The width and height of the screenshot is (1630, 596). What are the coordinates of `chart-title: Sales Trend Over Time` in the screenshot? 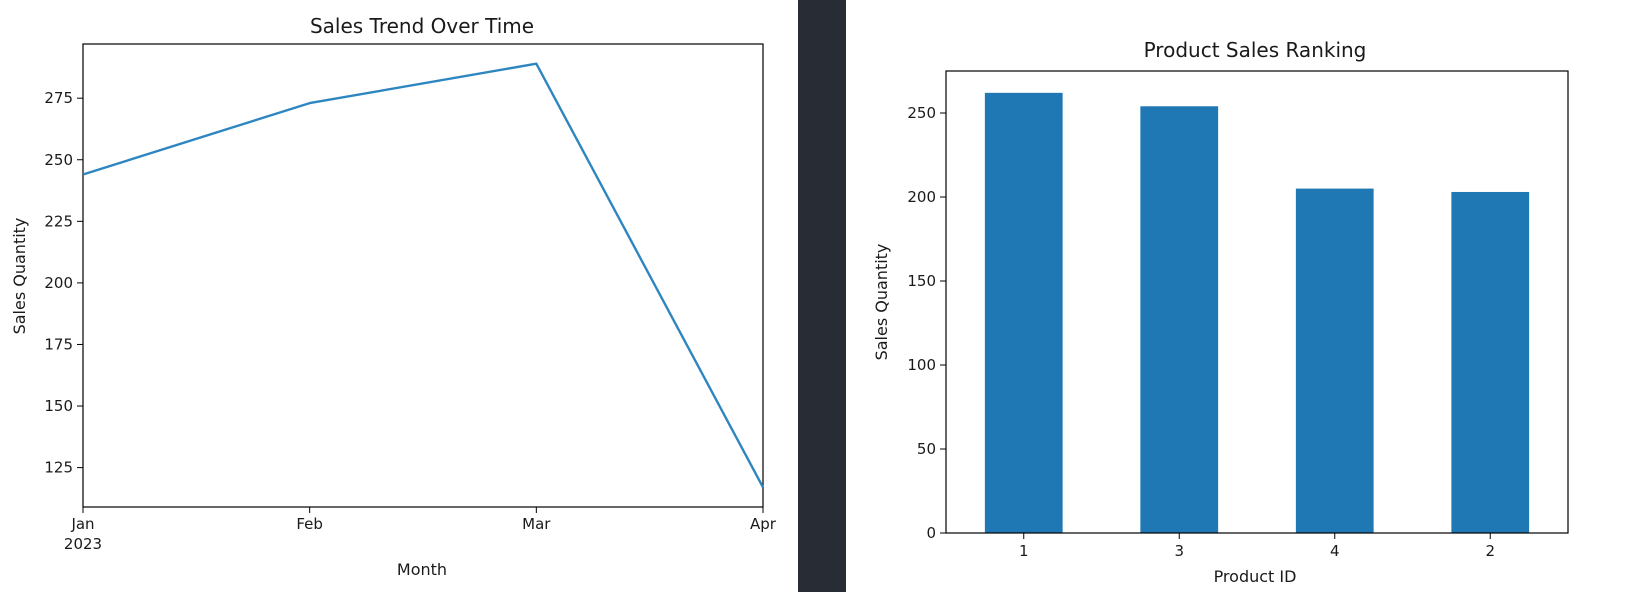 It's located at (422, 26).